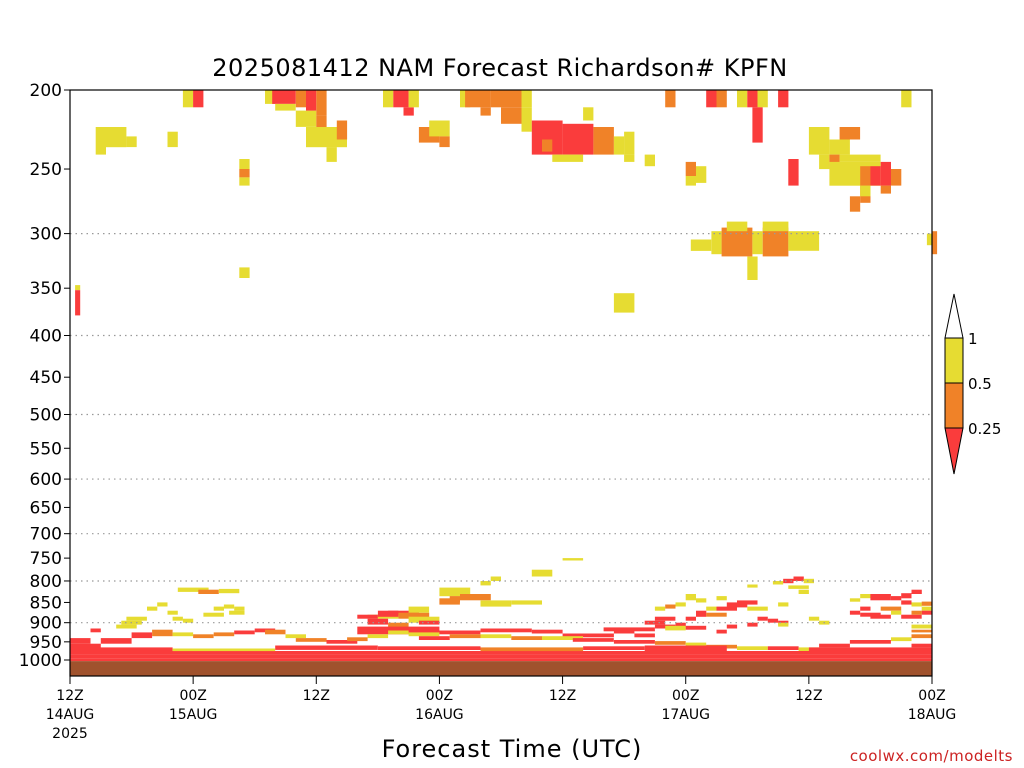  I want to click on y-tick-label: 1000, so click(40, 661).